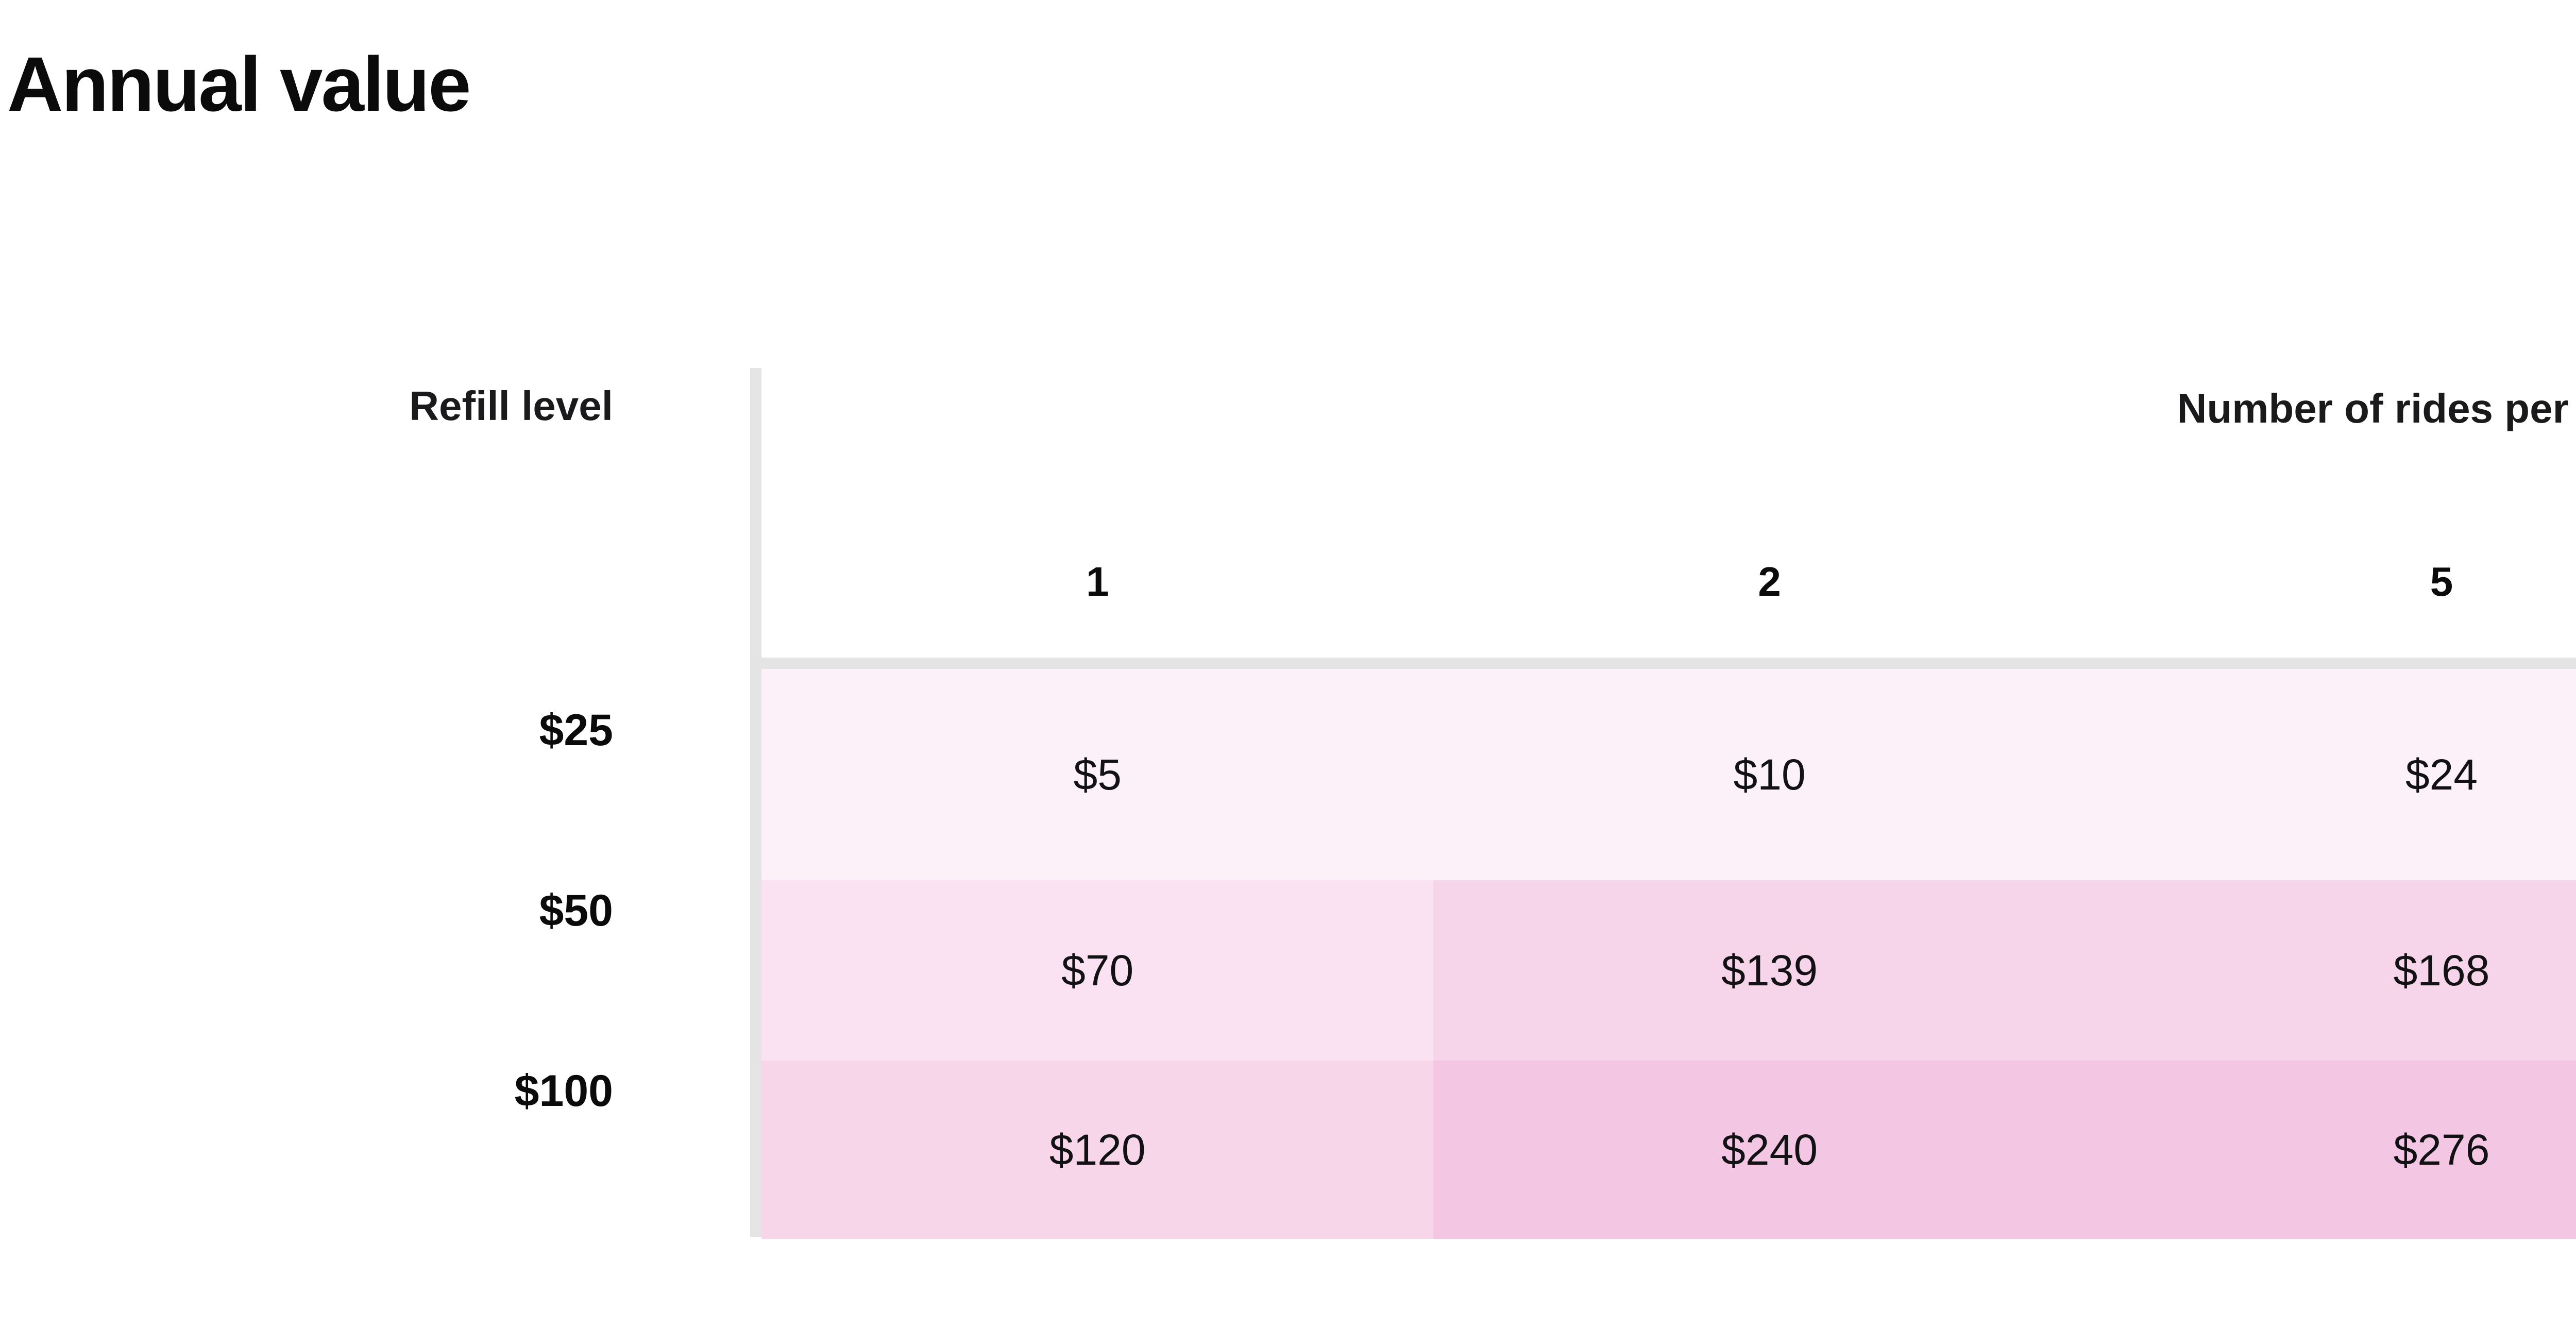 The image size is (2576, 1326). Describe the element at coordinates (1097, 774) in the screenshot. I see `heatmap-cell: $5` at that location.